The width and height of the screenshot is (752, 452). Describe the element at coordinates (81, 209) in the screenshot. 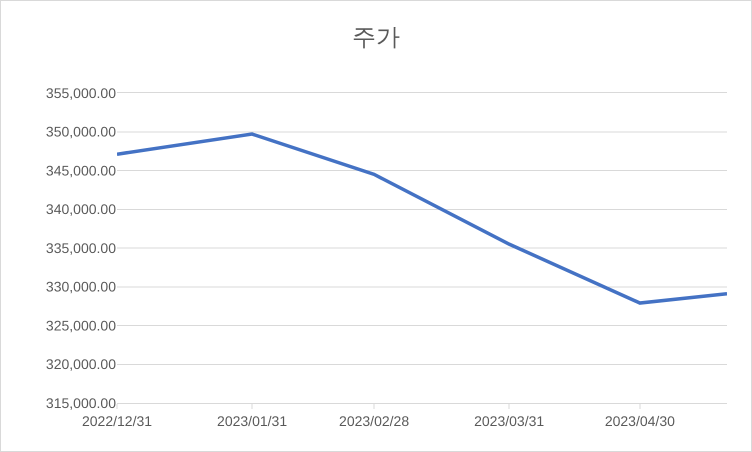

I see `y-tick-label: 340,000.00` at that location.